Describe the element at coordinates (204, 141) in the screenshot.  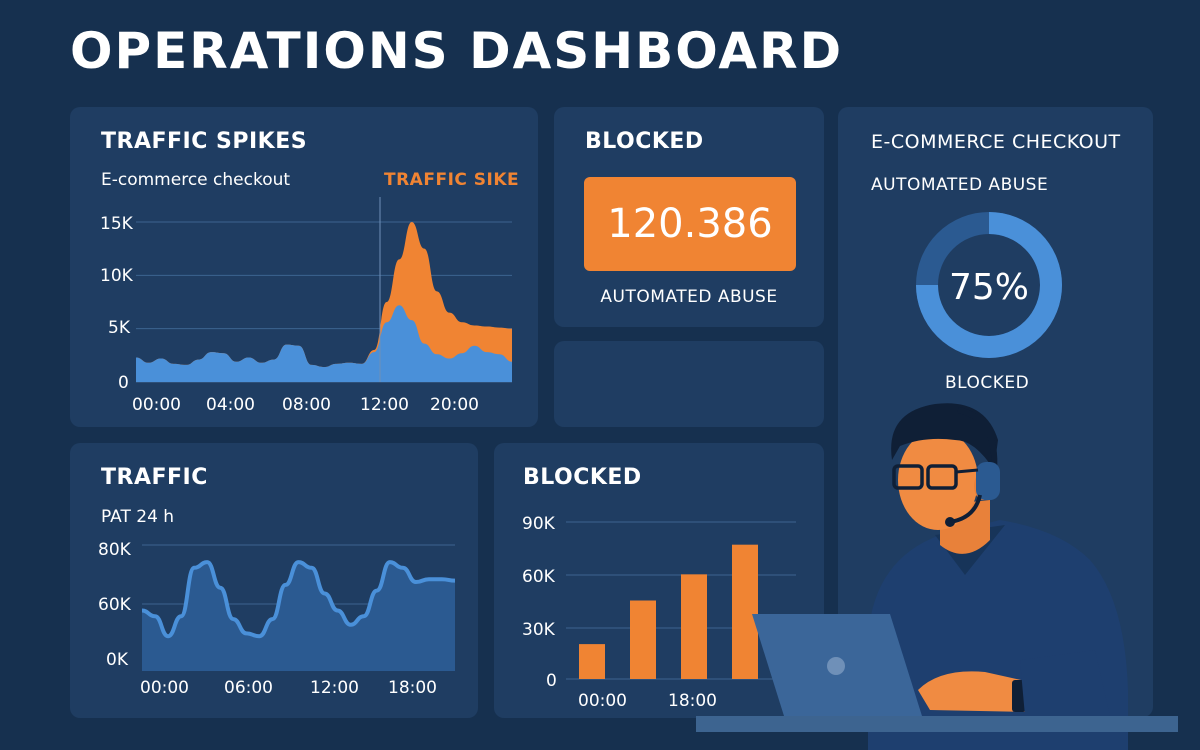
I see `traffic-spikes-title: TRAFFIC SPIKES` at that location.